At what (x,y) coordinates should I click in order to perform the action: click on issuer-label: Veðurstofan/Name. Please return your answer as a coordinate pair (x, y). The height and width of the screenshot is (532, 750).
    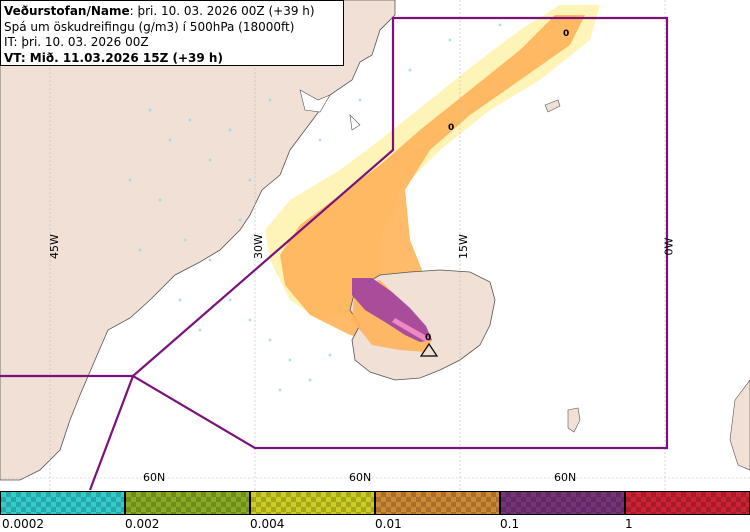
    Looking at the image, I should click on (67, 11).